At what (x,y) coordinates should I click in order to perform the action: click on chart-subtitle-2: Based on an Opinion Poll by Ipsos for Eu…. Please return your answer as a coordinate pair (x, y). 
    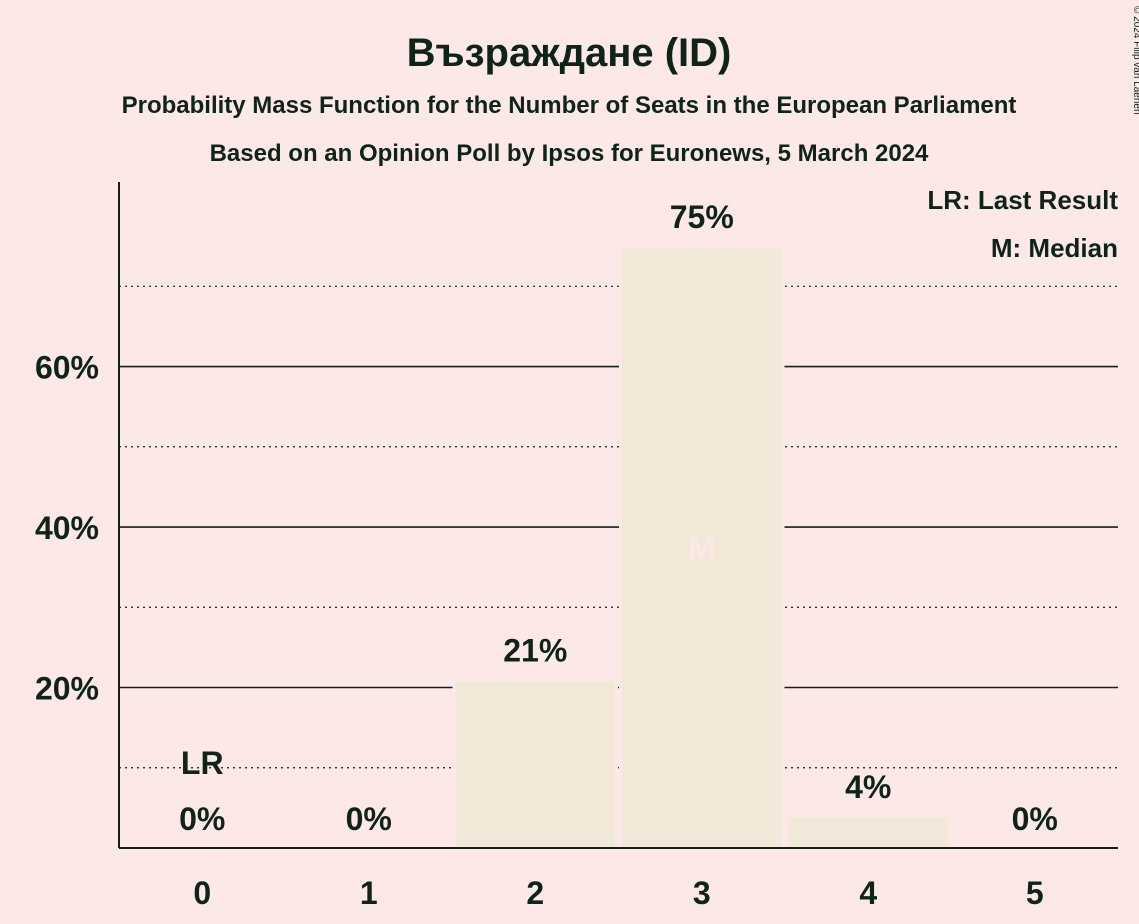
    Looking at the image, I should click on (569, 153).